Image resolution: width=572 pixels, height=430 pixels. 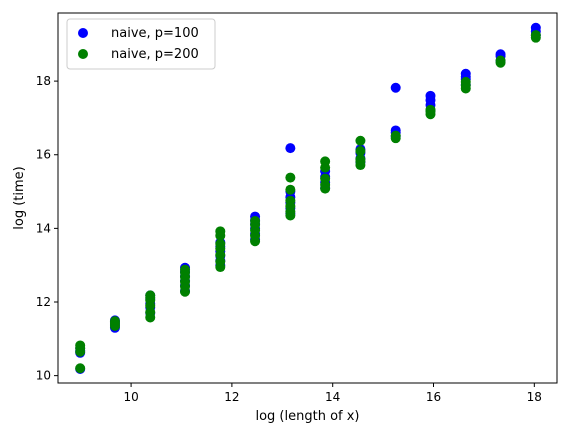 What do you see at coordinates (43, 228) in the screenshot?
I see `y-tick-label-14: 14` at bounding box center [43, 228].